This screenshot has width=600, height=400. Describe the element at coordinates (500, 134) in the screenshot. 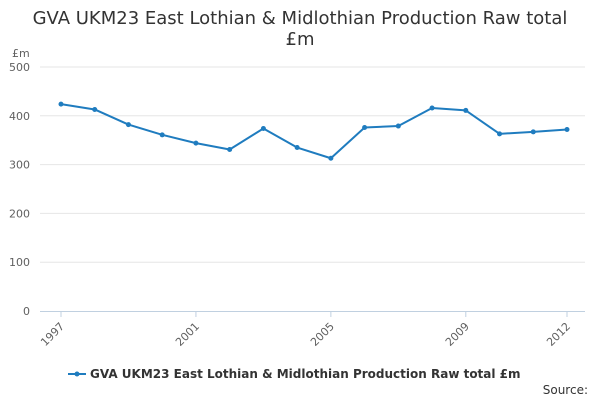

I see `data-point-2010` at that location.